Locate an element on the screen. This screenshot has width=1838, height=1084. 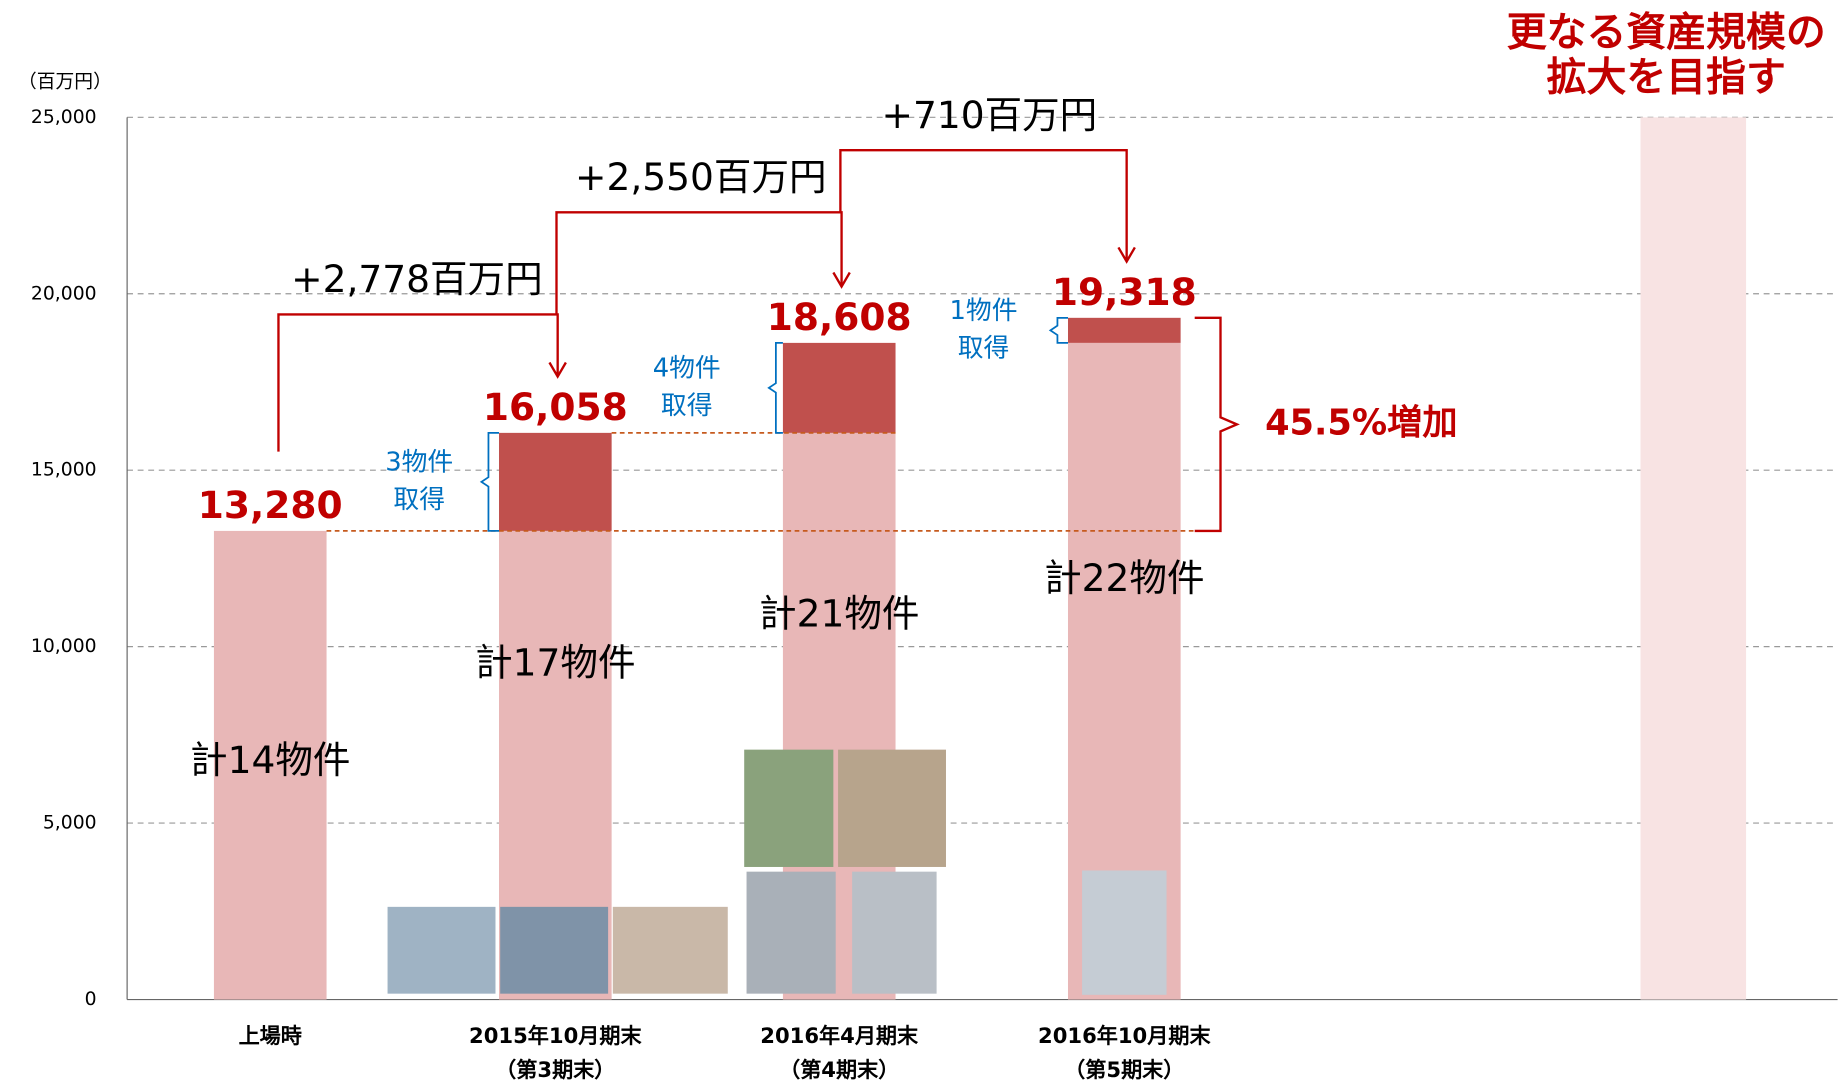
y-tick-label: 10,000 is located at coordinates (64, 646).